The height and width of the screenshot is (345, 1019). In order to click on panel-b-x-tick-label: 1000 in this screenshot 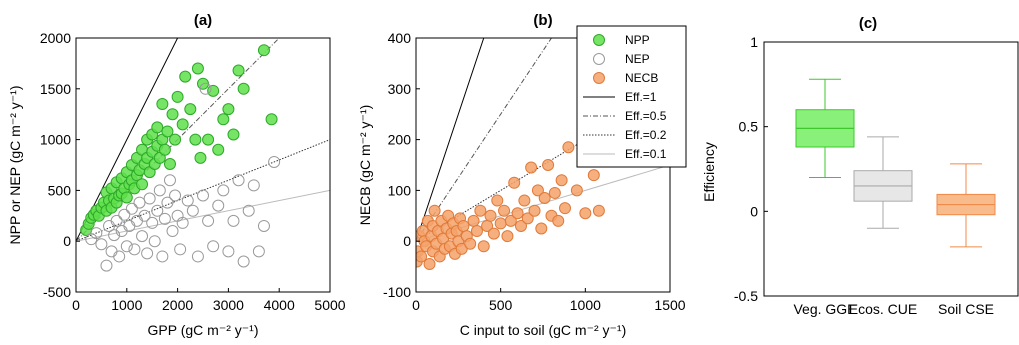, I will do `click(585, 305)`.